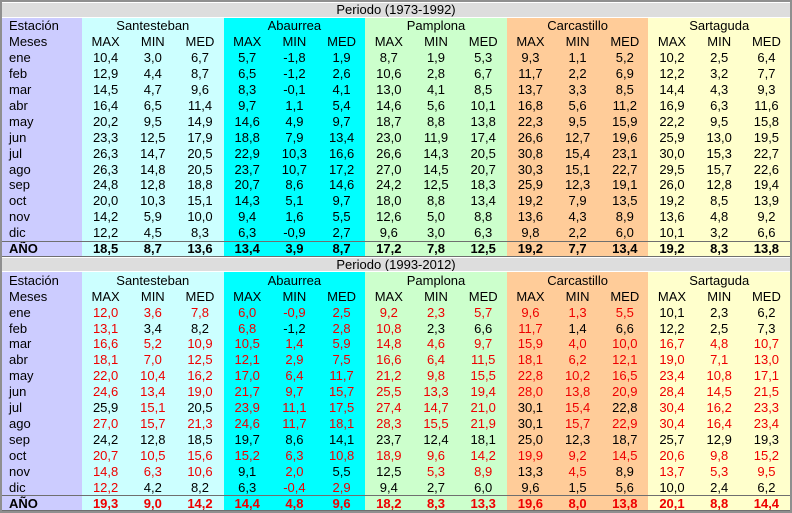 The height and width of the screenshot is (513, 792). I want to click on value-cell: 28,4, so click(672, 391).